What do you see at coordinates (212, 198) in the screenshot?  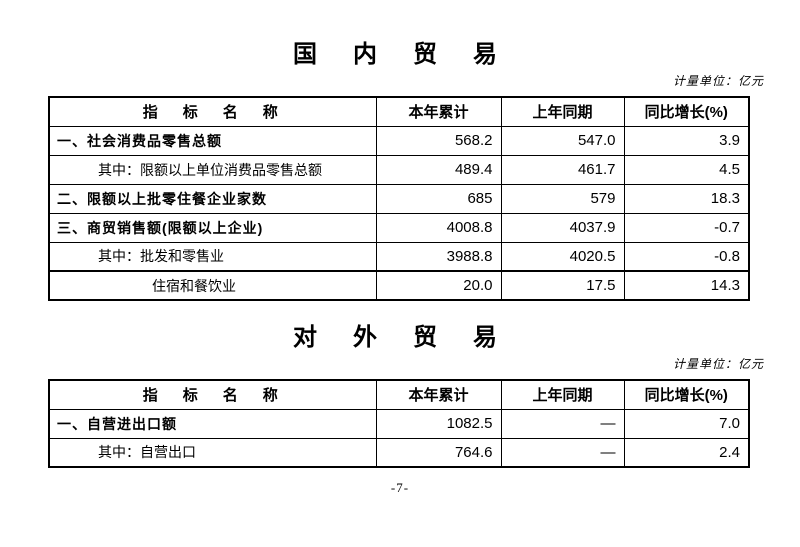 I see `indicator-label: 二、限额以上批零住餐企业家数` at bounding box center [212, 198].